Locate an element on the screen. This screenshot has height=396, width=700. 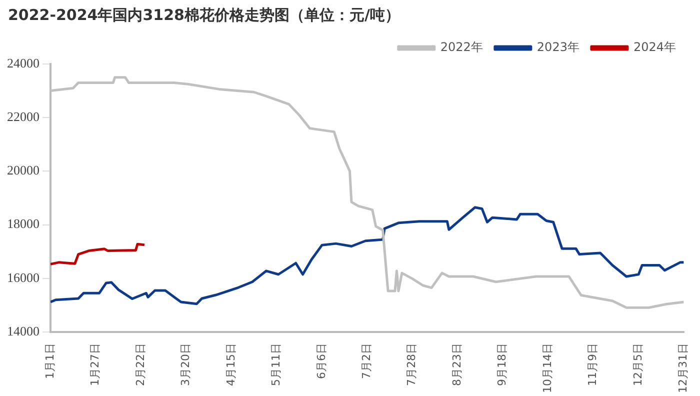
x-tick-label: 3月20日 is located at coordinates (185, 364).